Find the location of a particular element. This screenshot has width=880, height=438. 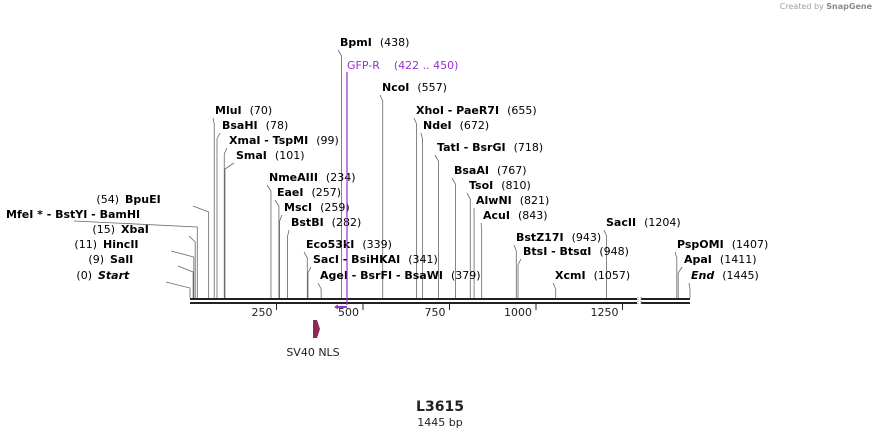

site-label: PspOMI (1407) is located at coordinates (722, 244).